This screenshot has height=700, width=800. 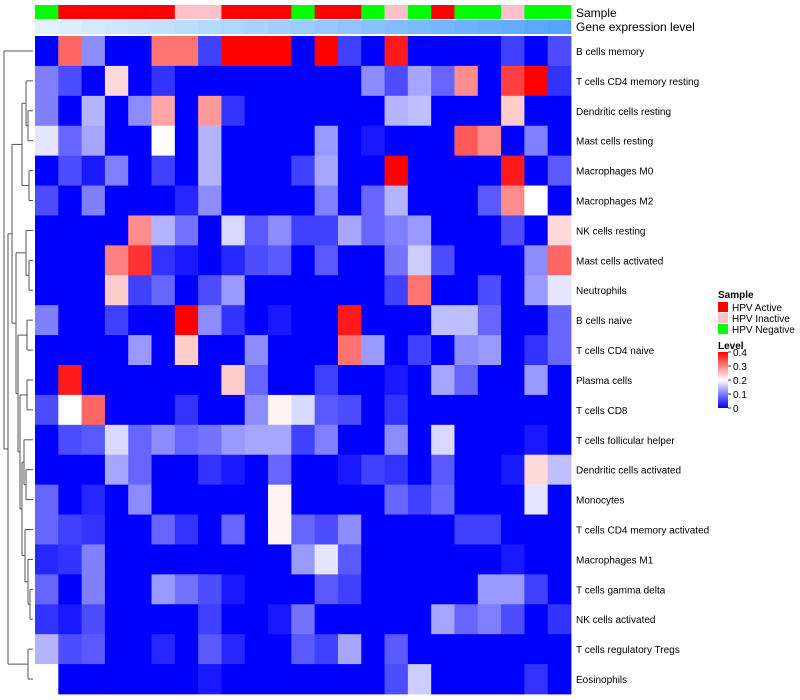 What do you see at coordinates (757, 308) in the screenshot?
I see `sample-legend-label: HPV Active` at bounding box center [757, 308].